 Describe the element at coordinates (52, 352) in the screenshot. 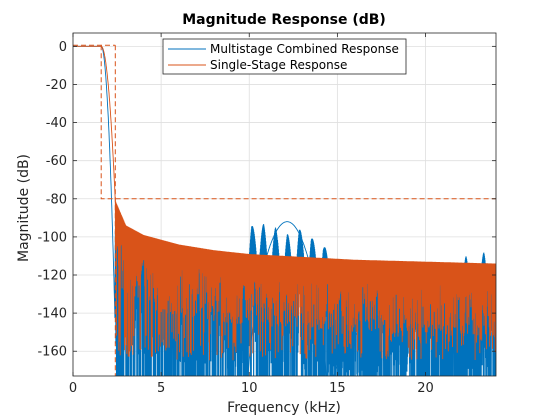

I see `y-tick-label: -160` at that location.